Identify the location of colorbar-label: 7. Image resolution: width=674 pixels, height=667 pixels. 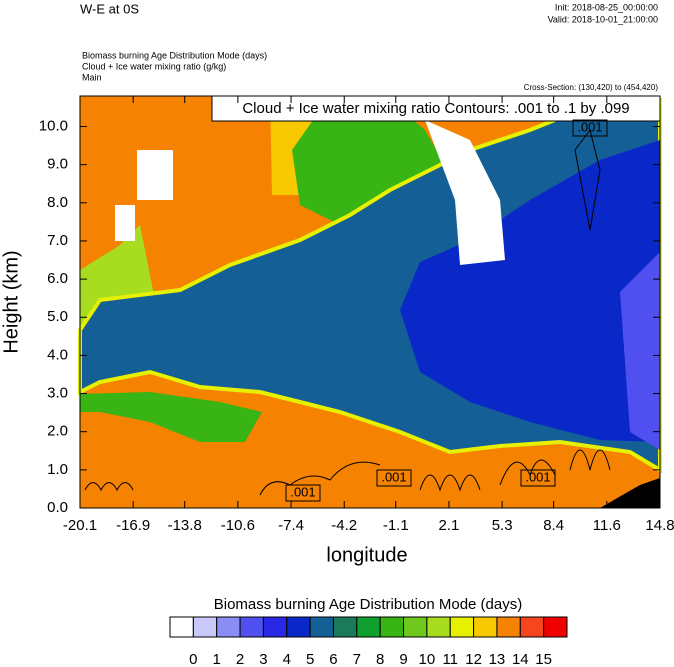
(357, 659).